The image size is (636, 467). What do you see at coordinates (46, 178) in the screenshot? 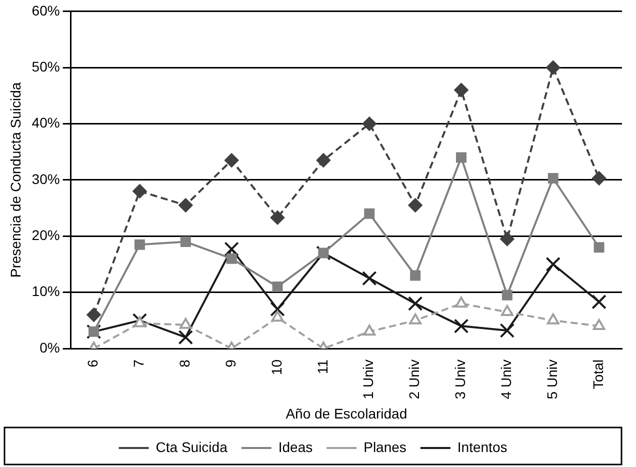
I see `y-tick-label: 30%` at bounding box center [46, 178].